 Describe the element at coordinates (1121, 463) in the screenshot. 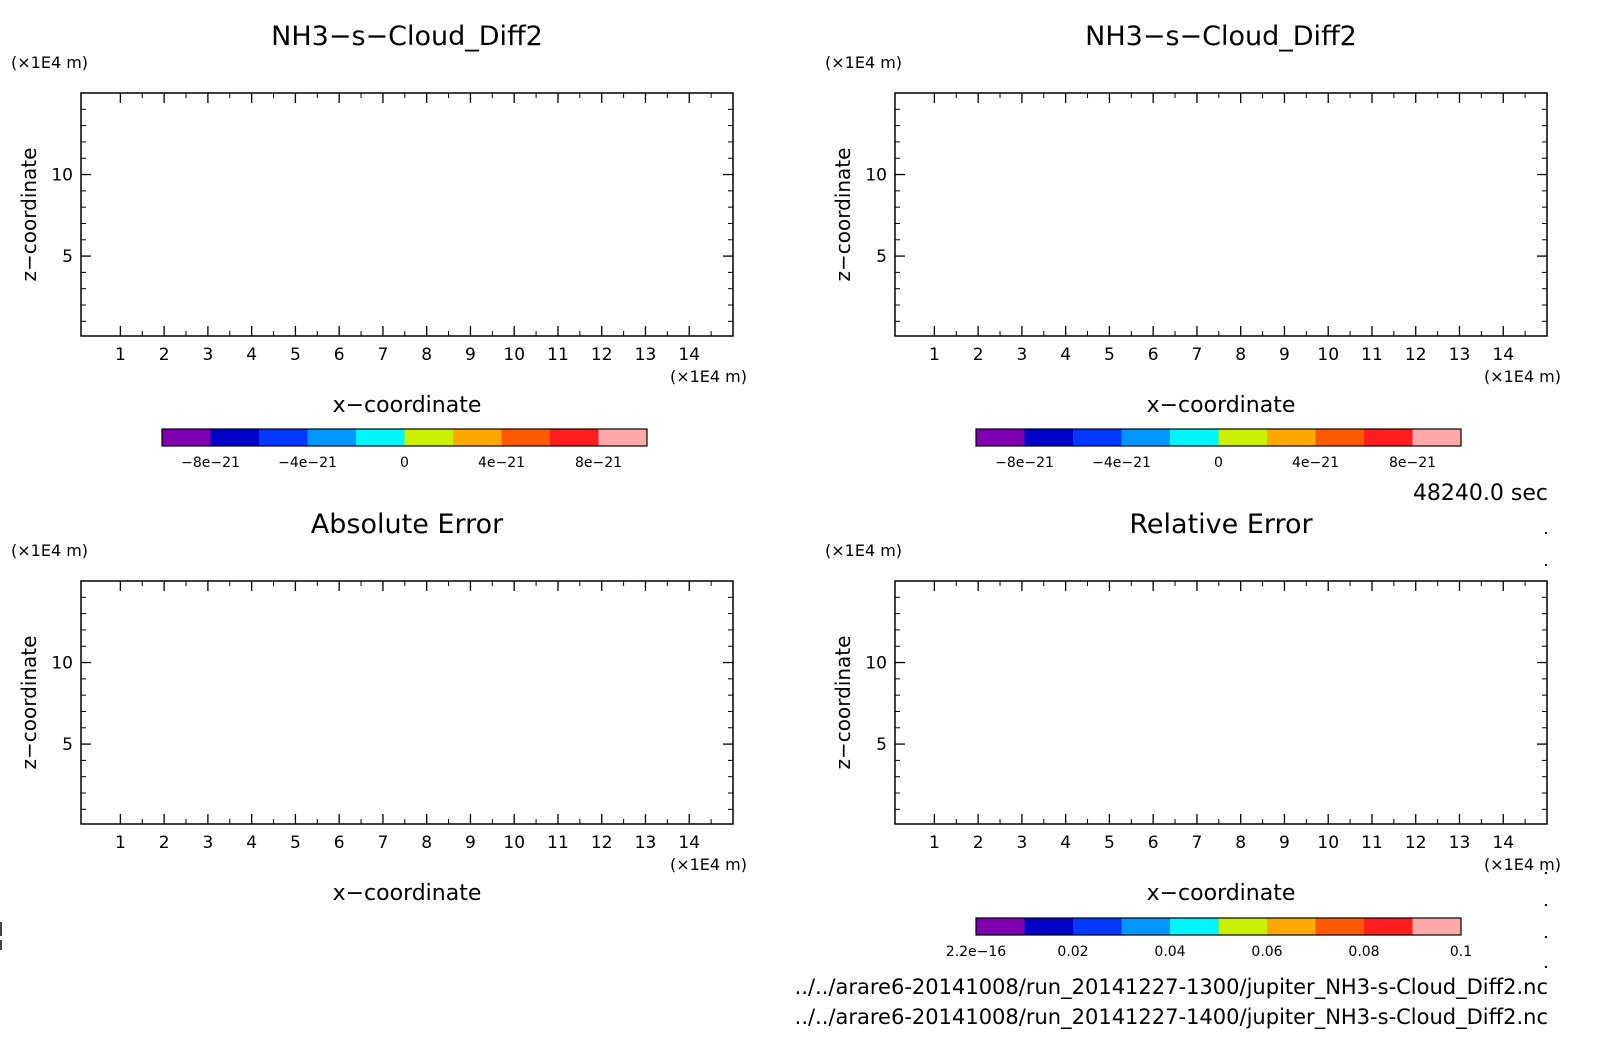

I see `colorbar-tick-label: −4e−21` at that location.